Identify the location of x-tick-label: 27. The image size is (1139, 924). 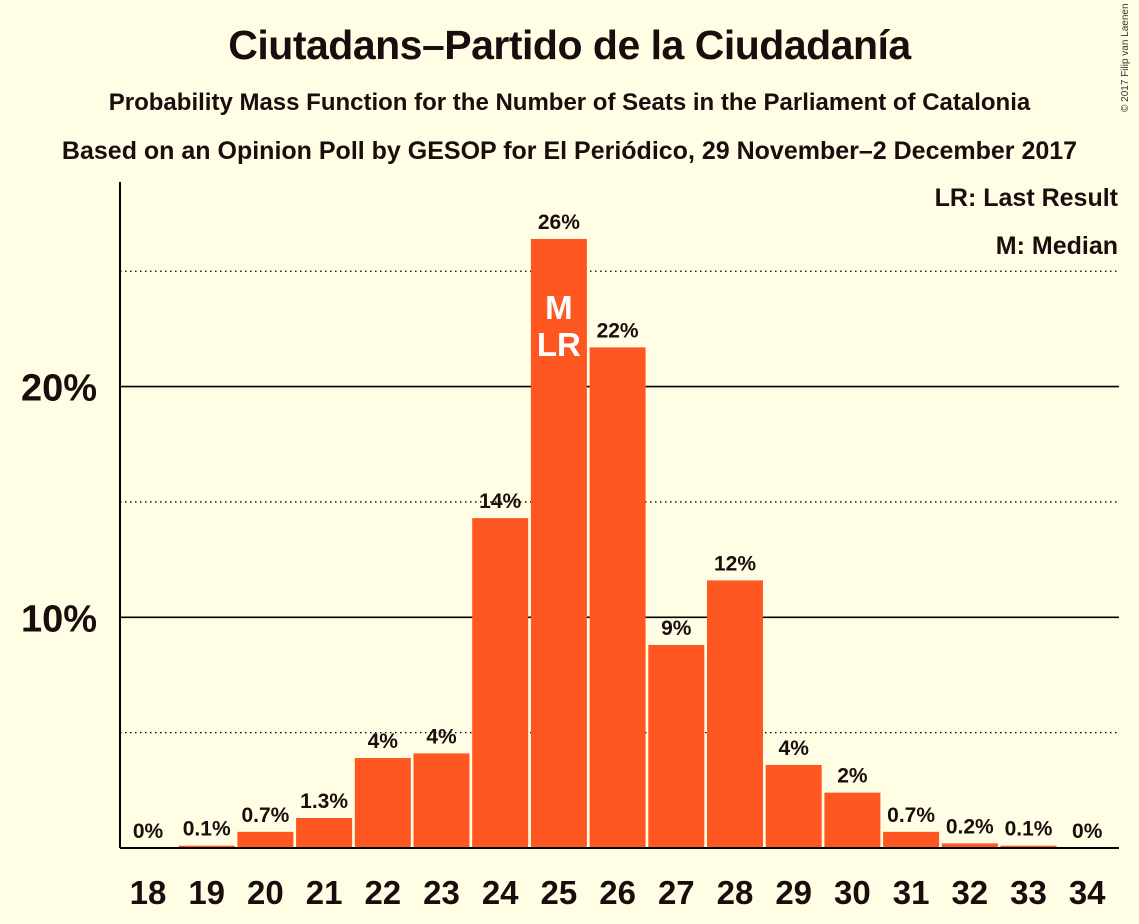
(676, 892).